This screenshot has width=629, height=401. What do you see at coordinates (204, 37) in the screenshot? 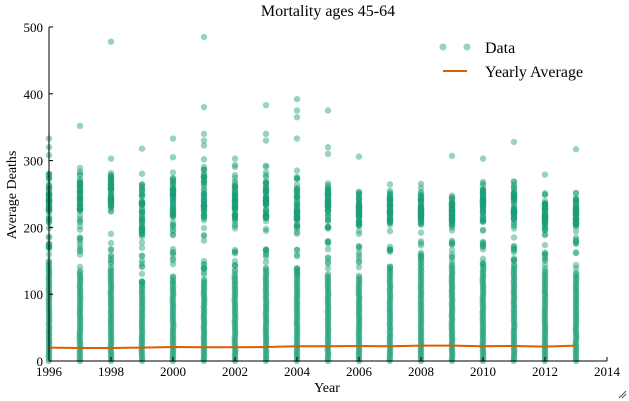
I see `data-point-outlier` at bounding box center [204, 37].